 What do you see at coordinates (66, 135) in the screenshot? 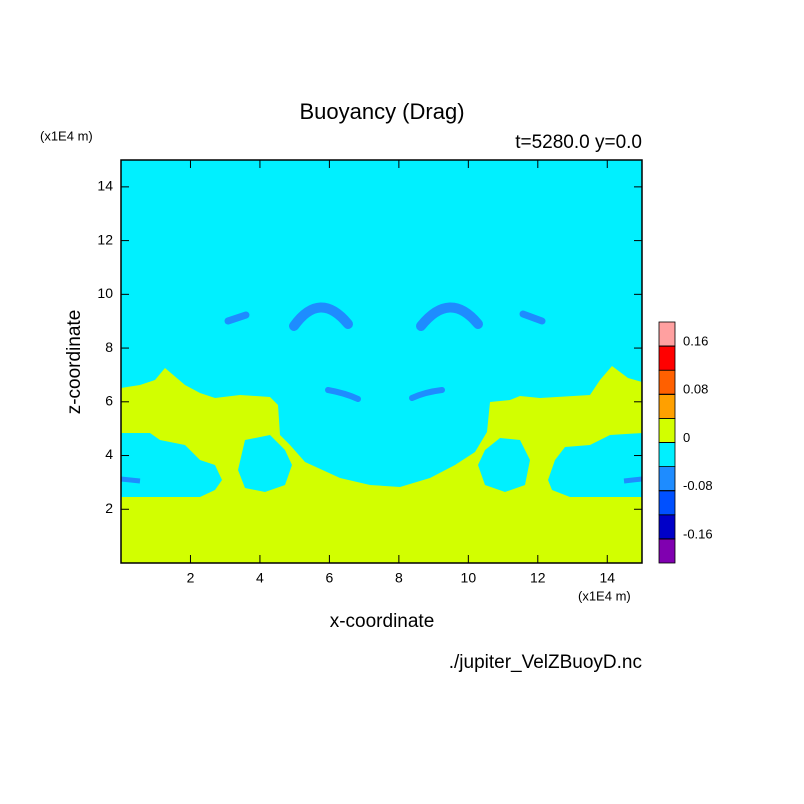
I see `y-unit: (x1E4 m)` at bounding box center [66, 135].